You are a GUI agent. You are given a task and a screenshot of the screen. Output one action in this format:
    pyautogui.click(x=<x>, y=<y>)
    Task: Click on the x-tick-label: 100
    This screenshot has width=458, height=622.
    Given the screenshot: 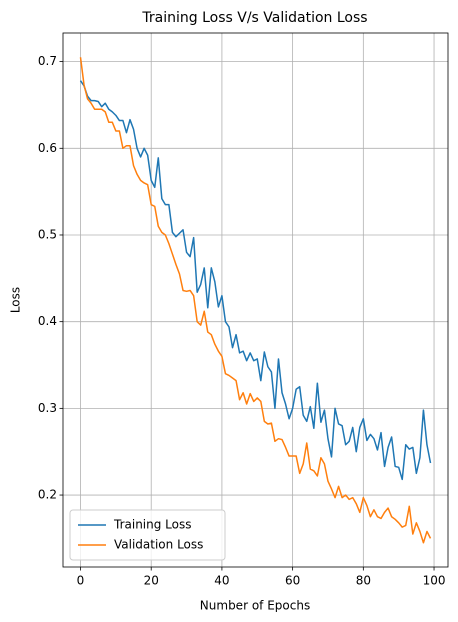 What is the action you would take?
    pyautogui.click(x=434, y=581)
    